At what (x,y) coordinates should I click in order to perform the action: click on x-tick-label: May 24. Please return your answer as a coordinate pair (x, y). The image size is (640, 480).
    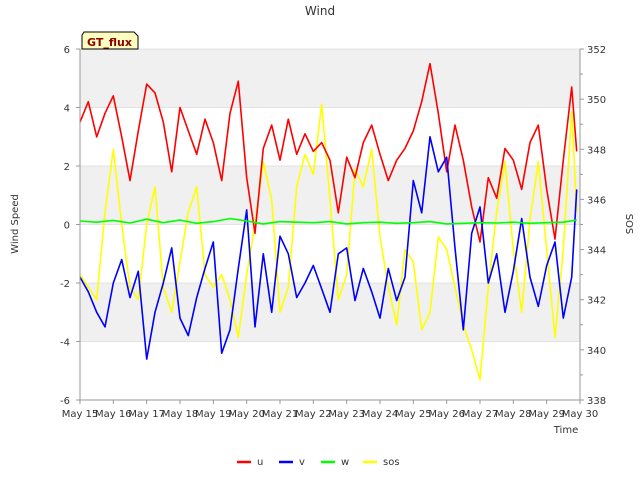
    Looking at the image, I should click on (380, 414).